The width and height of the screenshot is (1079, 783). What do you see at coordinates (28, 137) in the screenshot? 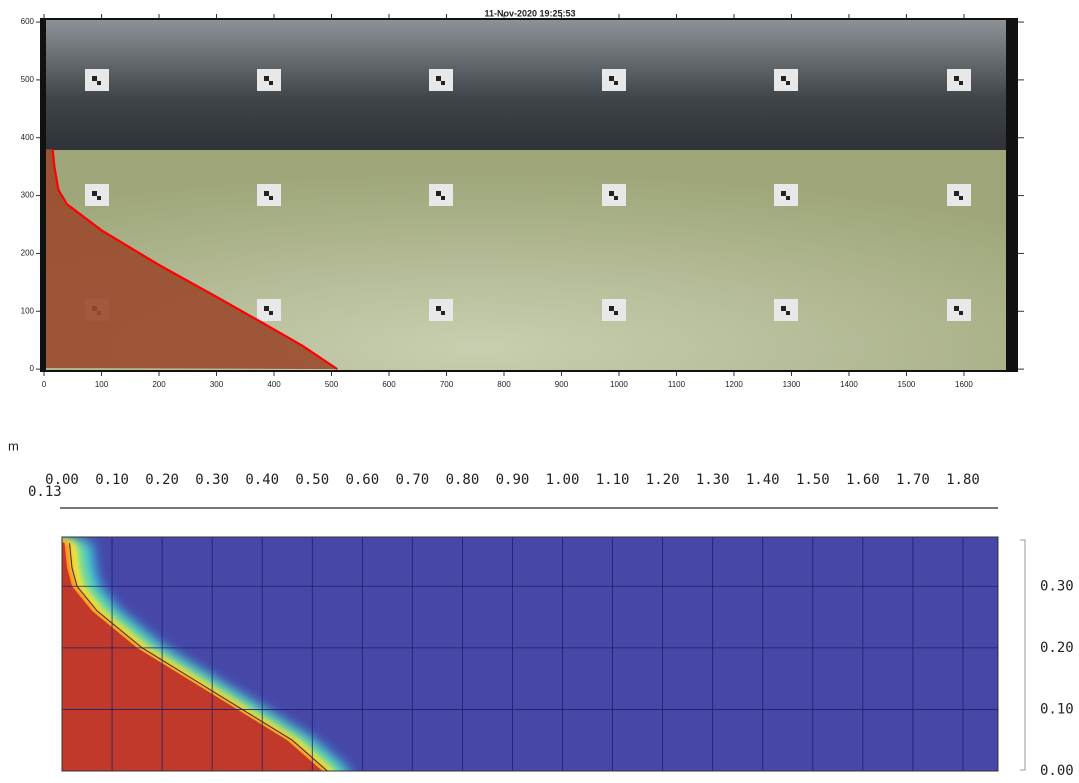
I see `y-tick-label: 400` at bounding box center [28, 137].